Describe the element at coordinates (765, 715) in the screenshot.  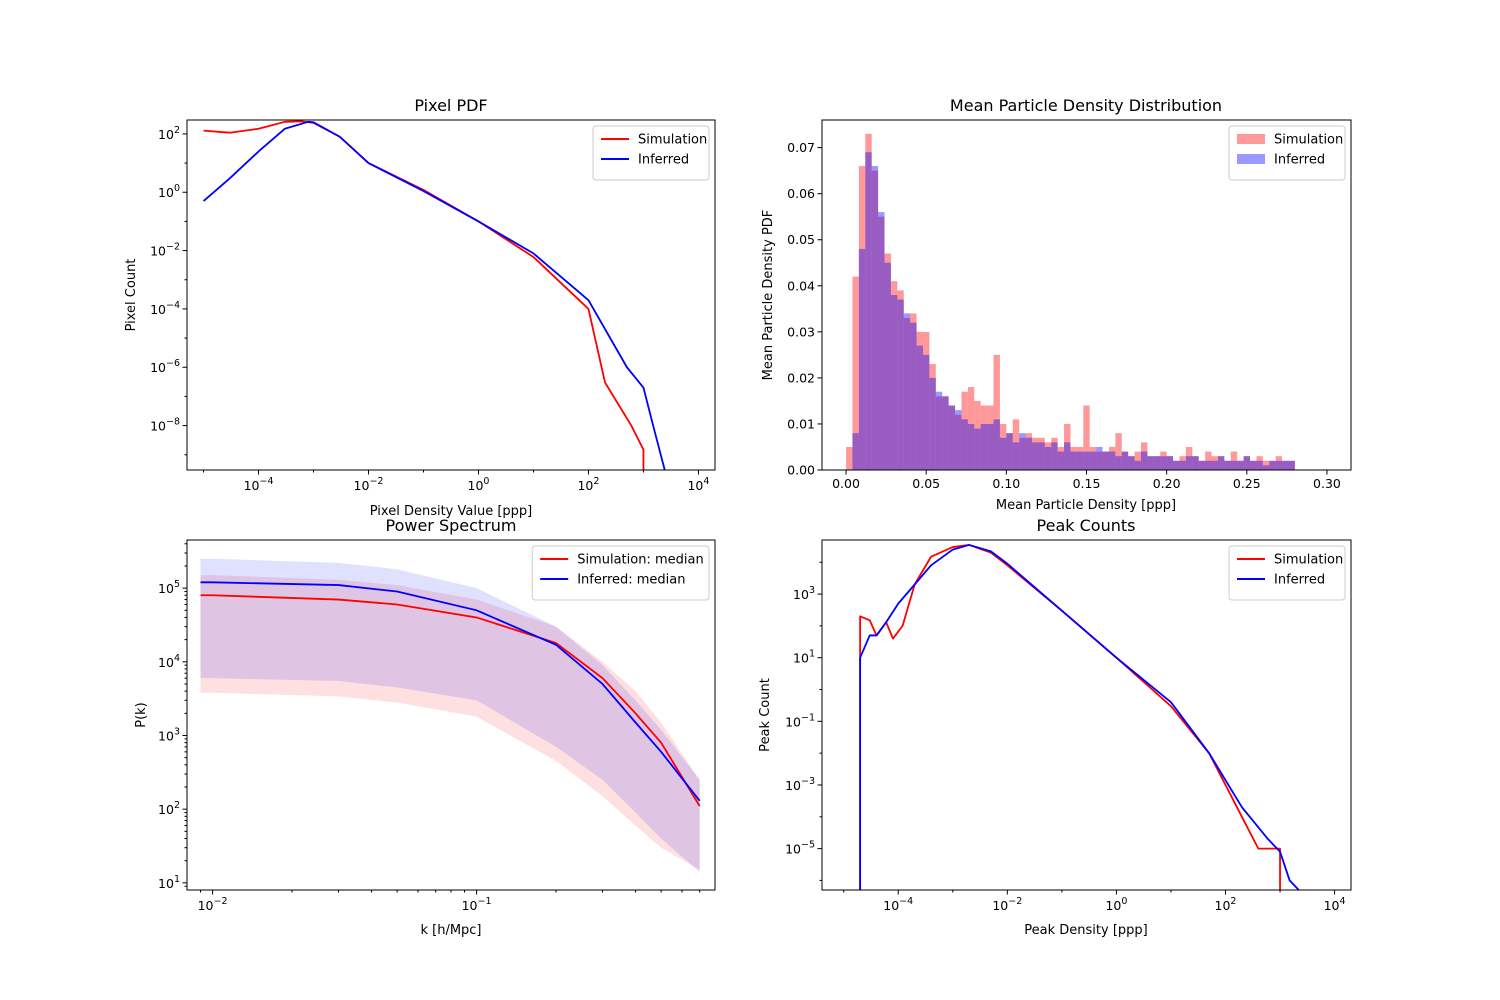
I see `y-axis-label: Peak Count` at that location.